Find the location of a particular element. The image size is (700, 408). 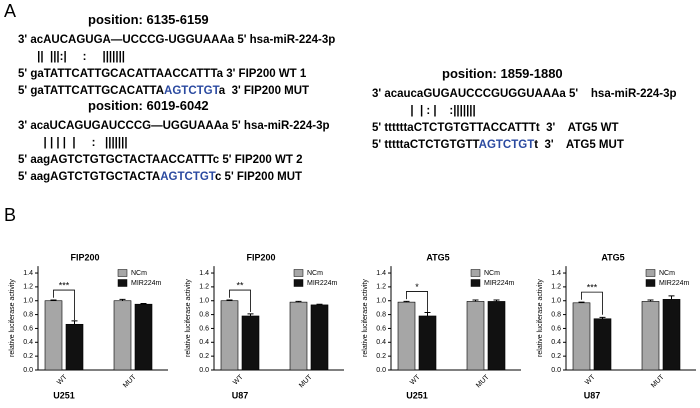

panel-label: B is located at coordinates (10, 215).